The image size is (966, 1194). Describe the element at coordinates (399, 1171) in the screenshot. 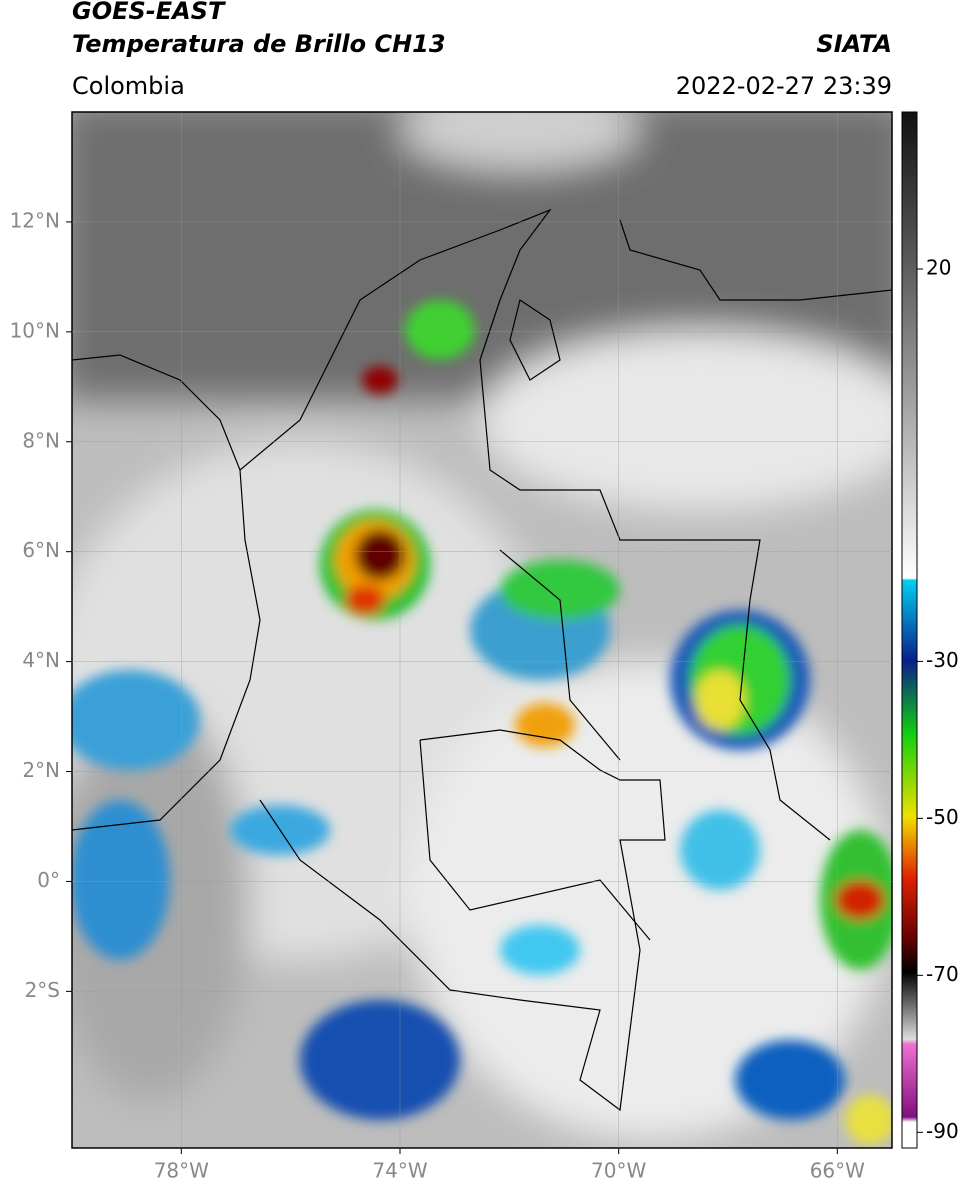

I see `x-tick-label: 74°W` at that location.